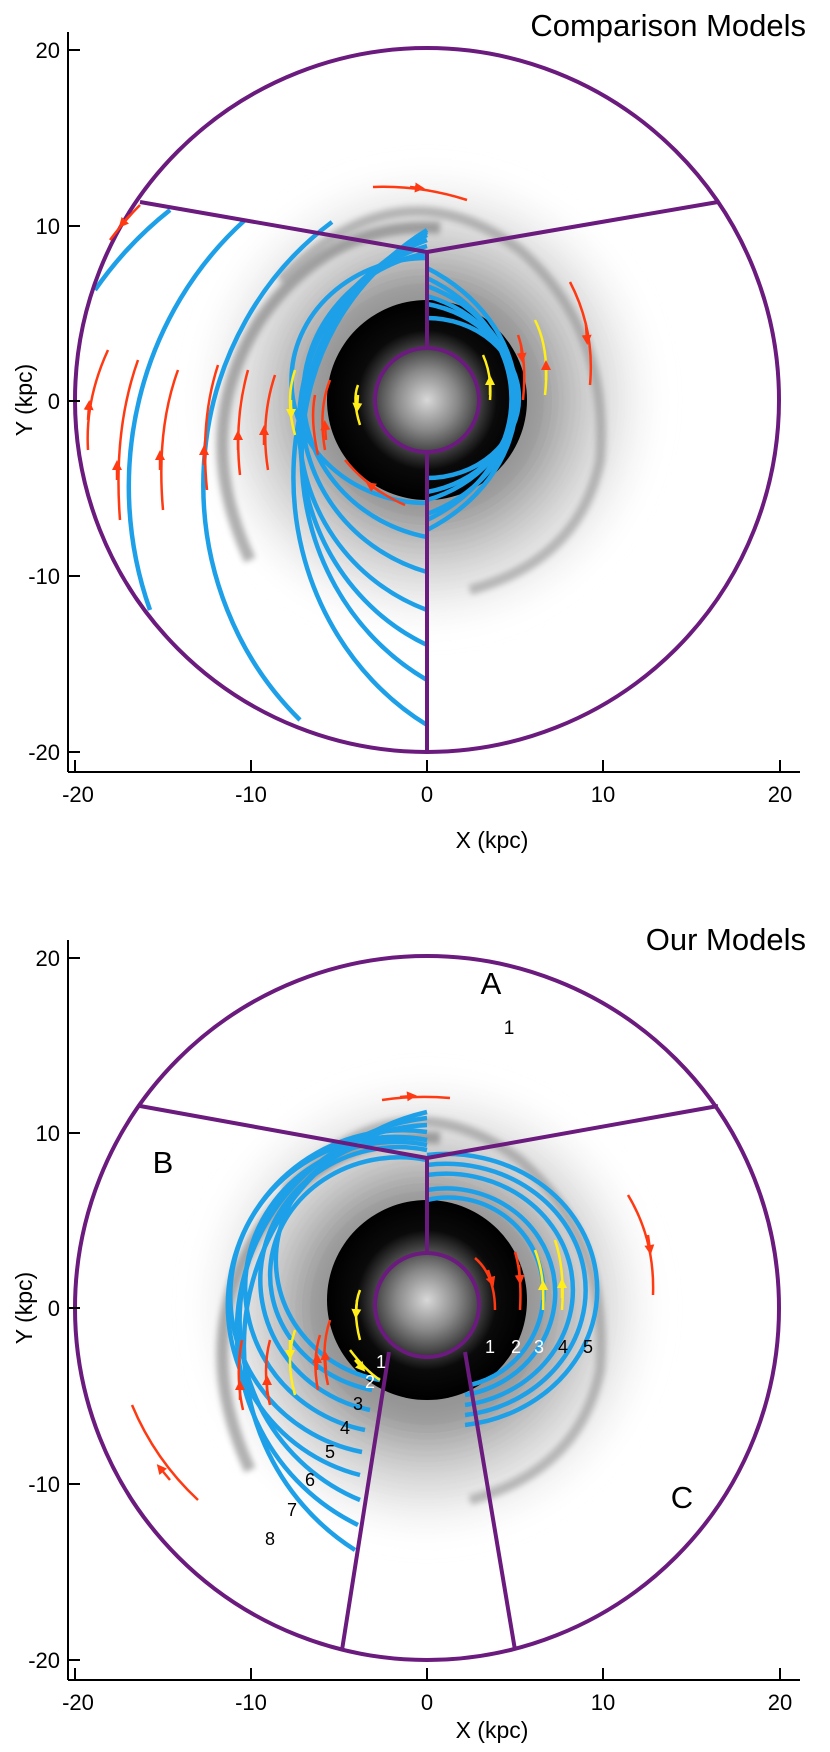 The image size is (830, 1752). Describe the element at coordinates (726, 939) in the screenshot. I see `panel-title: Our Models` at that location.